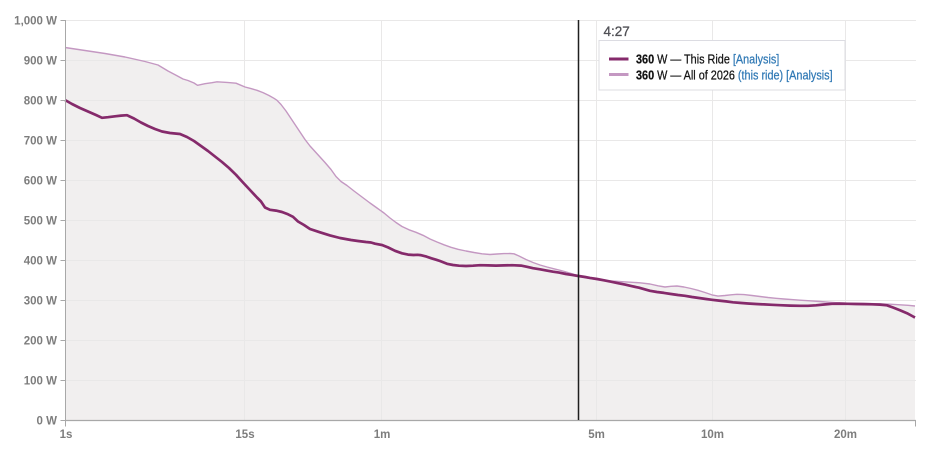 This screenshot has width=931, height=460. I want to click on svg-text: 200 W, so click(40, 342).